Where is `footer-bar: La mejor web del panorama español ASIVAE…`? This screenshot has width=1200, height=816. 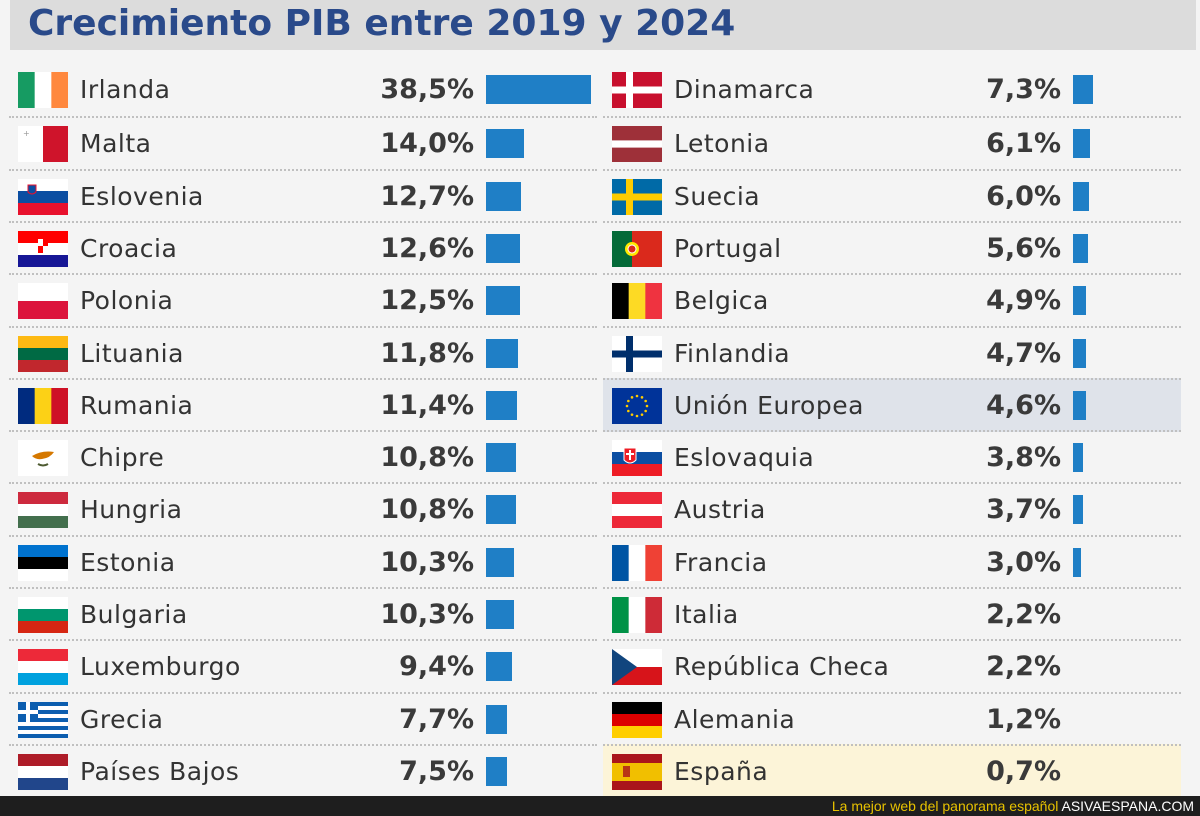
footer-bar: La mejor web del panorama español ASIVAE… is located at coordinates (600, 806).